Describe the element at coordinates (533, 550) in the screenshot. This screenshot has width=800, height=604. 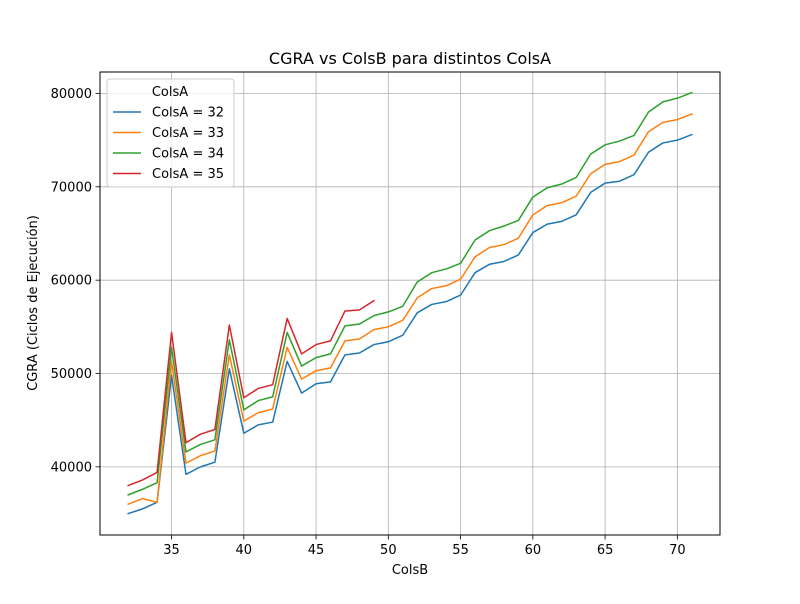
I see `x-tick-label: 60` at that location.